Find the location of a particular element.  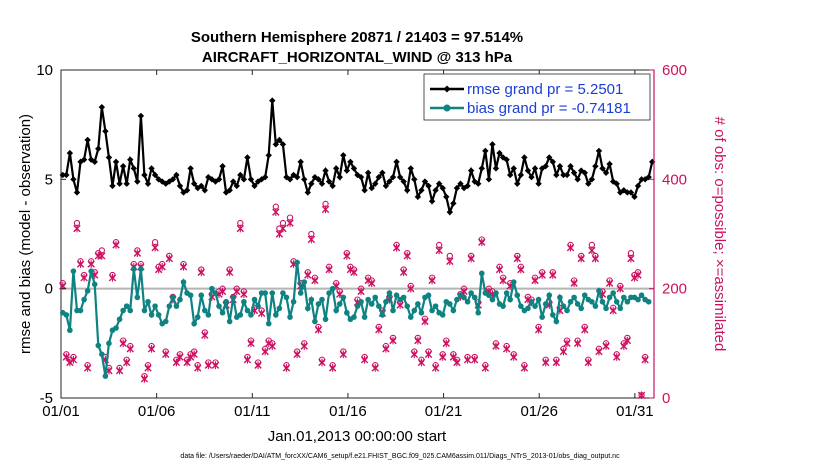

legend-bias-label: bias grand pr = -0.74181 is located at coordinates (549, 108).